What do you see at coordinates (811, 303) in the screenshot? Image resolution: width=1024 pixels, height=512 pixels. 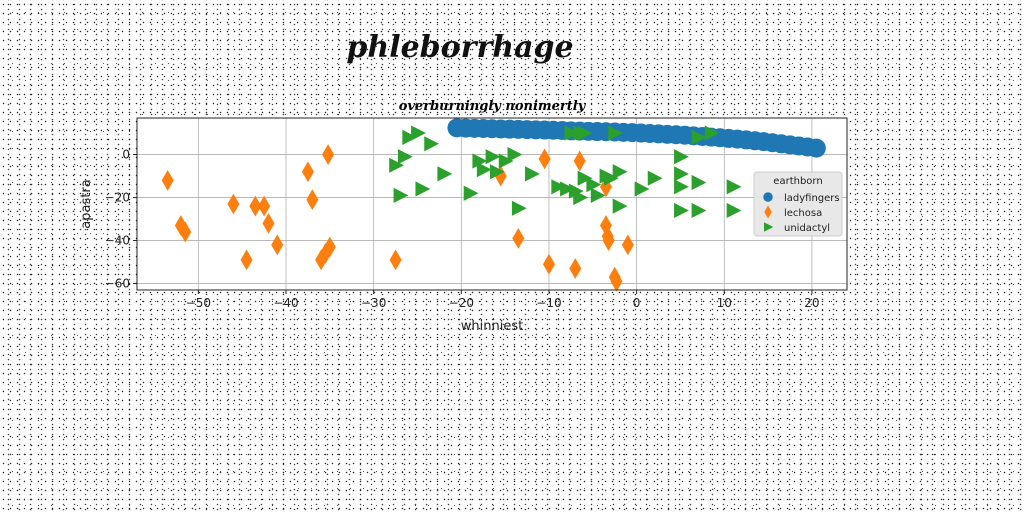 I see `x-tick-label: 20` at bounding box center [811, 303].